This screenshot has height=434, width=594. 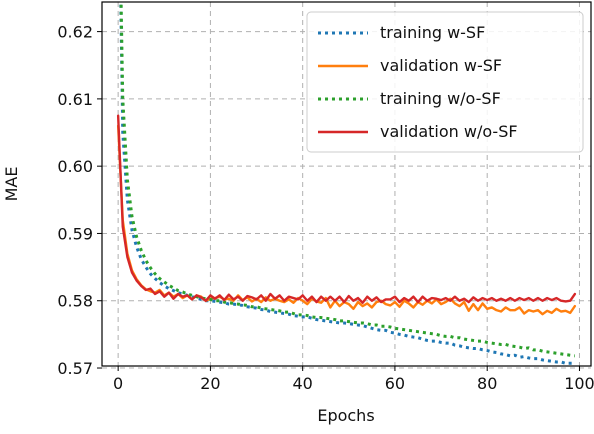 I want to click on x-tick-label: 100, so click(x=579, y=383).